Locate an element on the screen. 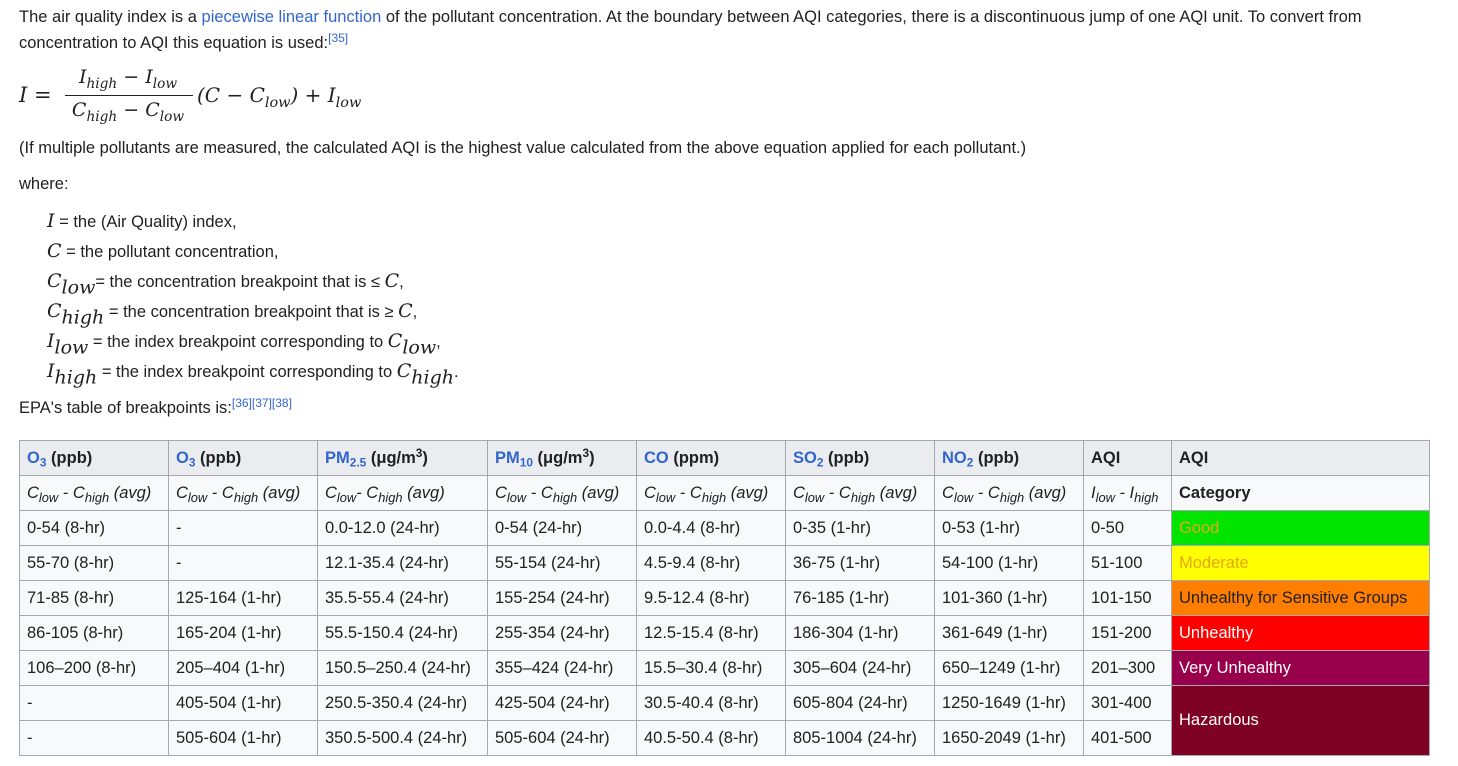 The height and width of the screenshot is (766, 1458). table-cell: 71-85 (8-hr) is located at coordinates (94, 598).